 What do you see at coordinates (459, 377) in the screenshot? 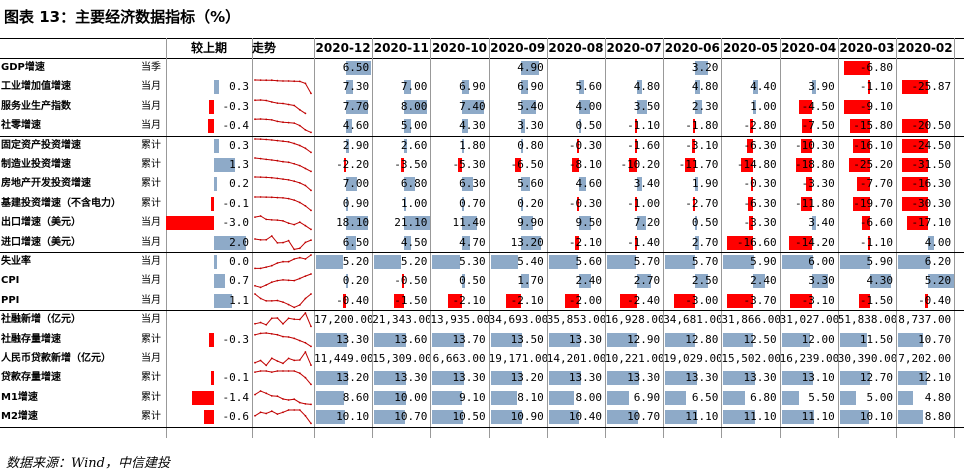
I see `data-cell: 13.30` at bounding box center [459, 377].